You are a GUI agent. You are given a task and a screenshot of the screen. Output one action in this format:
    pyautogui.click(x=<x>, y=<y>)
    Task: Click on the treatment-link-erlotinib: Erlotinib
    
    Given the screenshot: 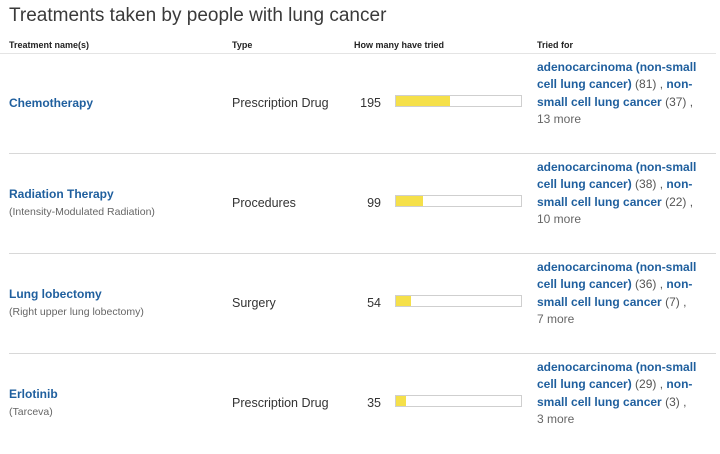 What is the action you would take?
    pyautogui.click(x=33, y=394)
    